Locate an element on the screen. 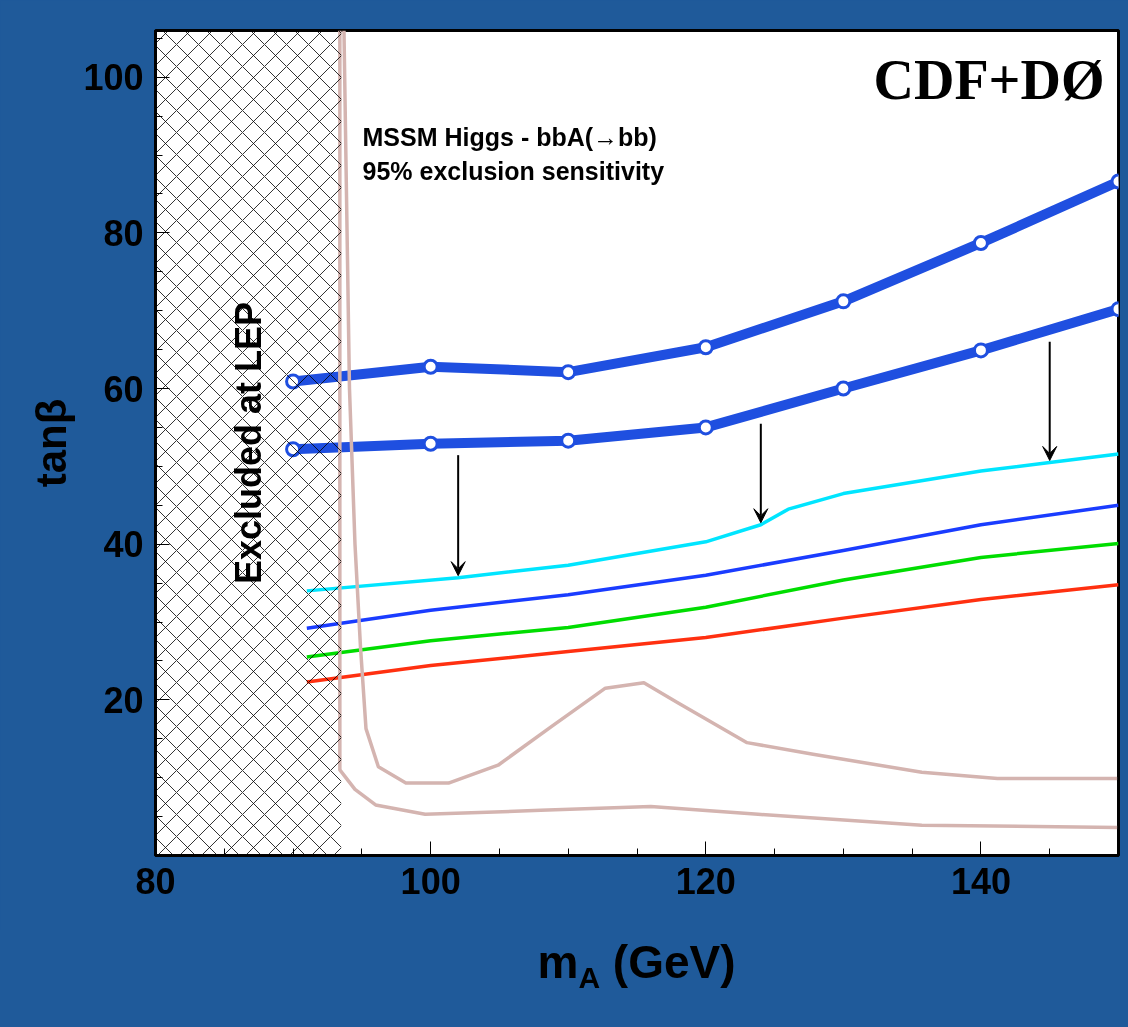 The width and height of the screenshot is (1128, 1027). annotation: CDF+DØ is located at coordinates (989, 79).